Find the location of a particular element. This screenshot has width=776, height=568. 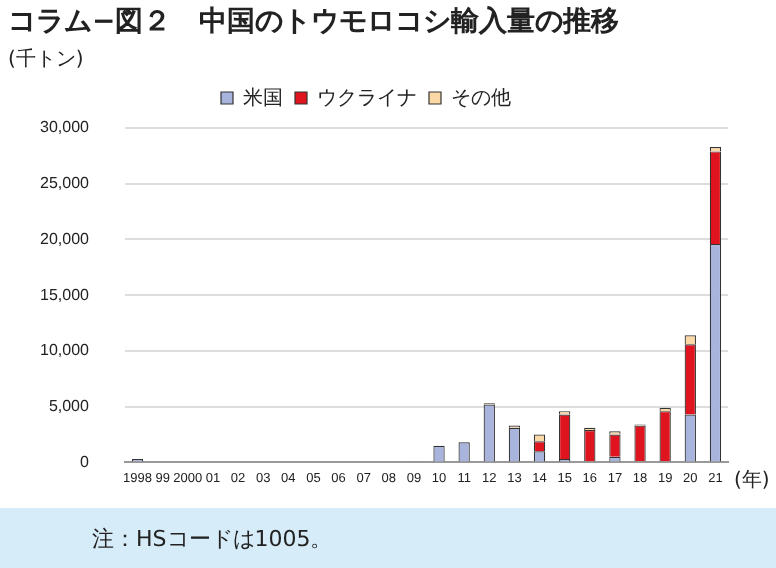

y-tick-label: 20,000 is located at coordinates (65, 238).